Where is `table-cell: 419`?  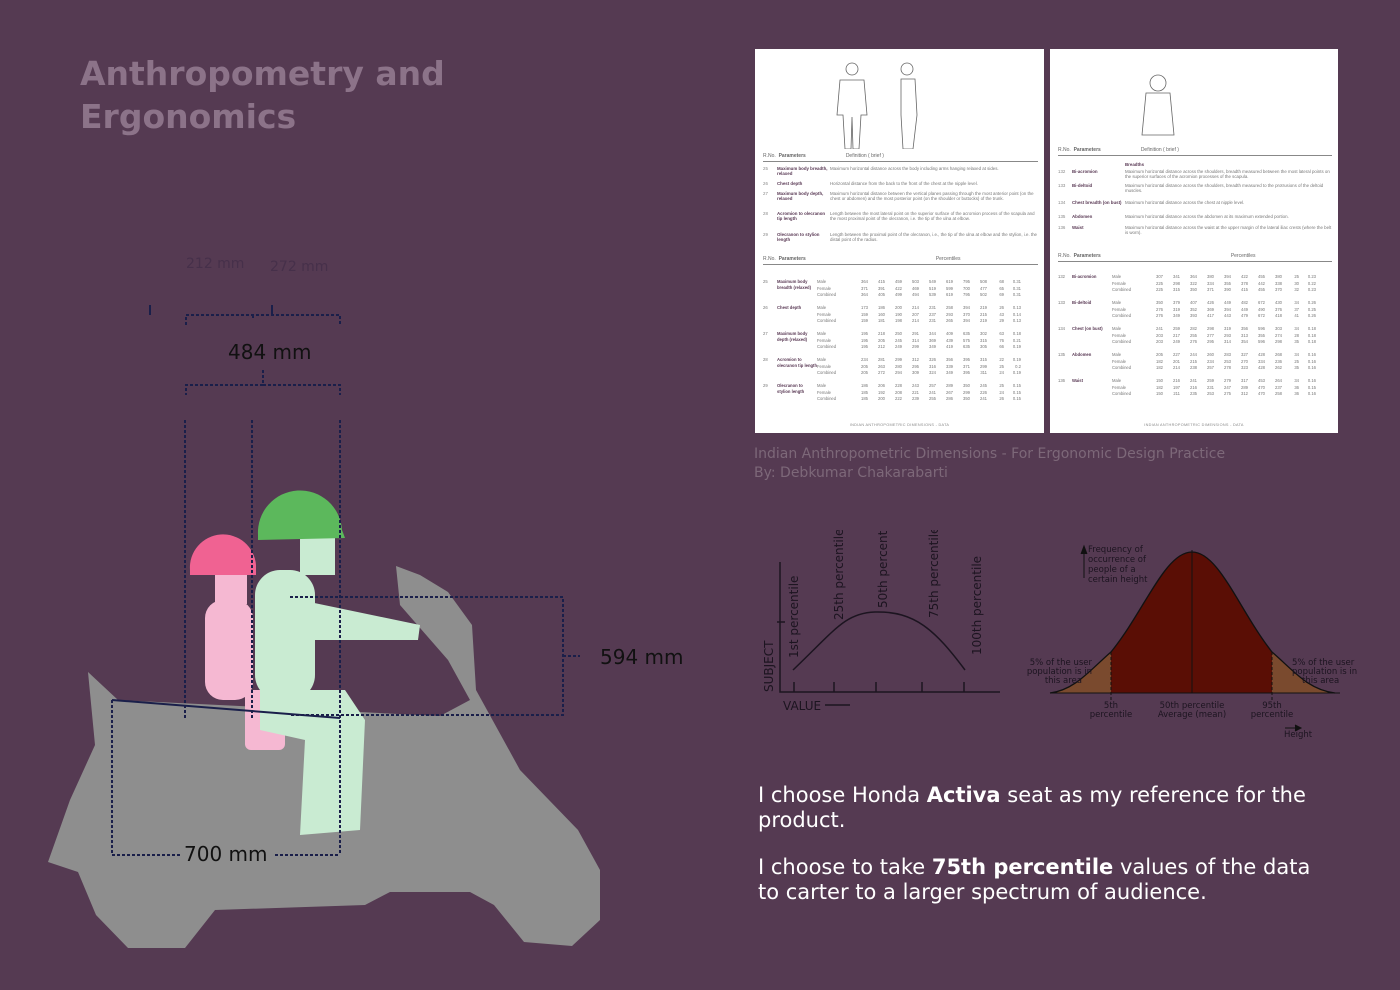
table-cell: 419 is located at coordinates (949, 346).